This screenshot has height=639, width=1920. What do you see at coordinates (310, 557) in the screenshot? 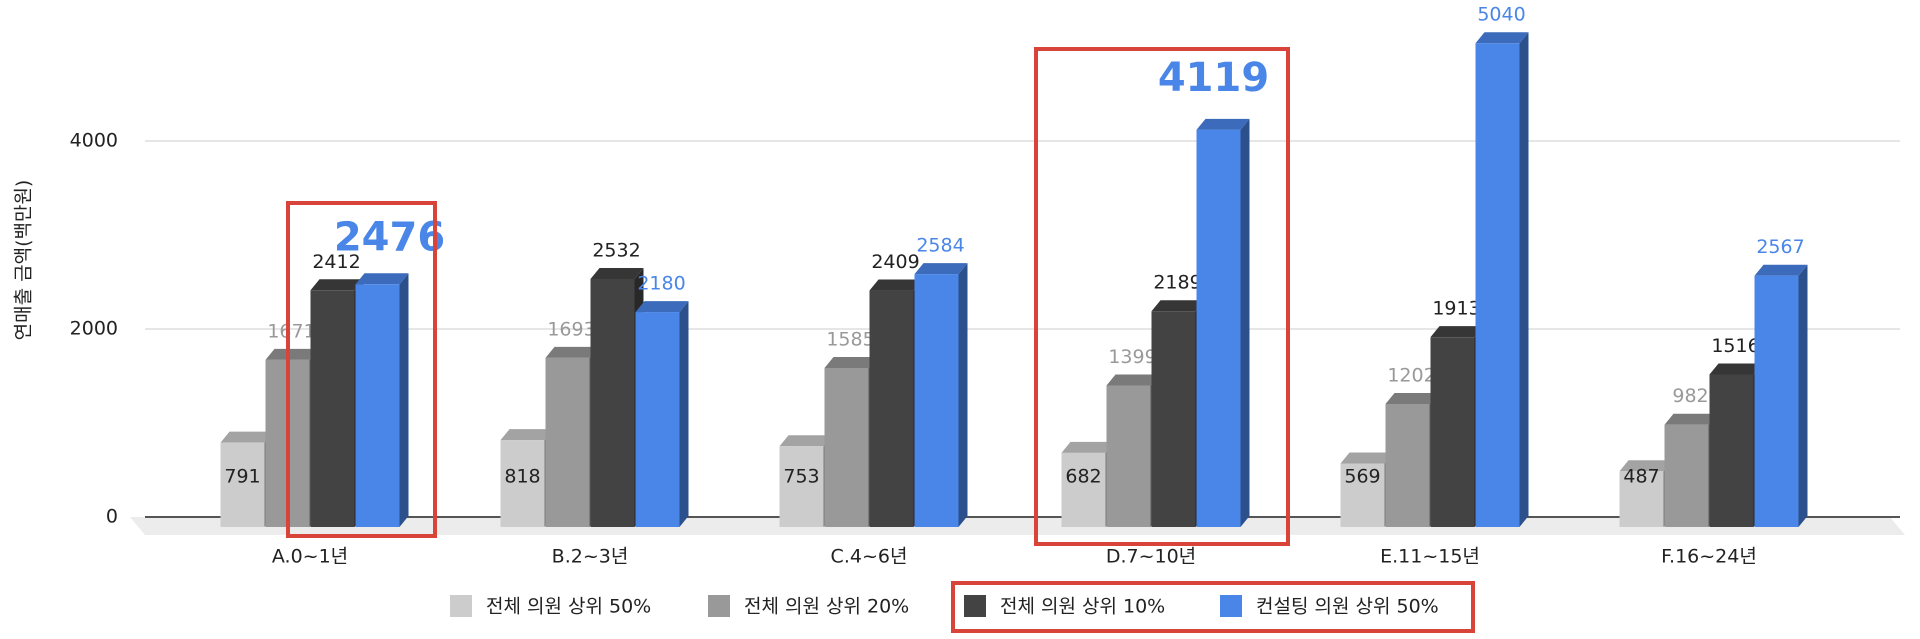
I see `x-tick-label: A.0~1년` at bounding box center [310, 557].